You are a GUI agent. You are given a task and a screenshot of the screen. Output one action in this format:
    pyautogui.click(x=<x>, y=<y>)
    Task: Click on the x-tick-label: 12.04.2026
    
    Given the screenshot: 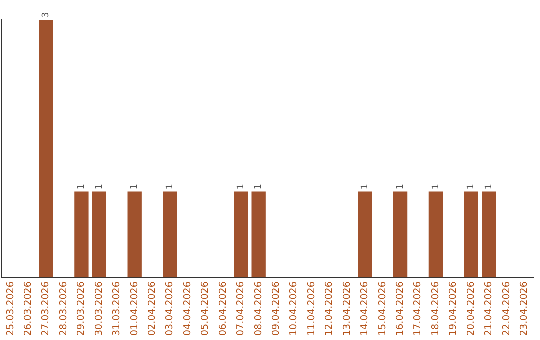 What is the action you would take?
    pyautogui.click(x=330, y=309)
    